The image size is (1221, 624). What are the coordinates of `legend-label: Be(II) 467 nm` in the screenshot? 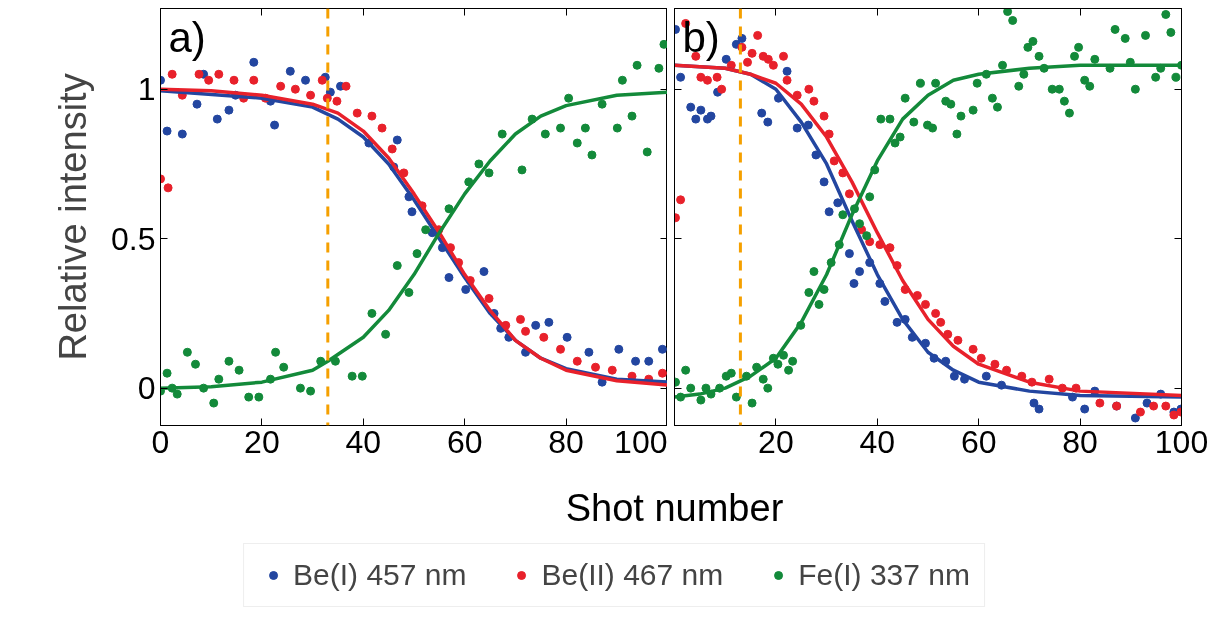 It's located at (632, 575).